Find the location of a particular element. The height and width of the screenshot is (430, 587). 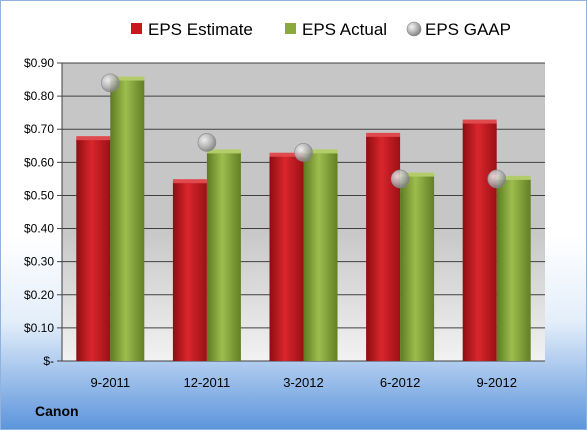

company-label: Canon is located at coordinates (57, 411).